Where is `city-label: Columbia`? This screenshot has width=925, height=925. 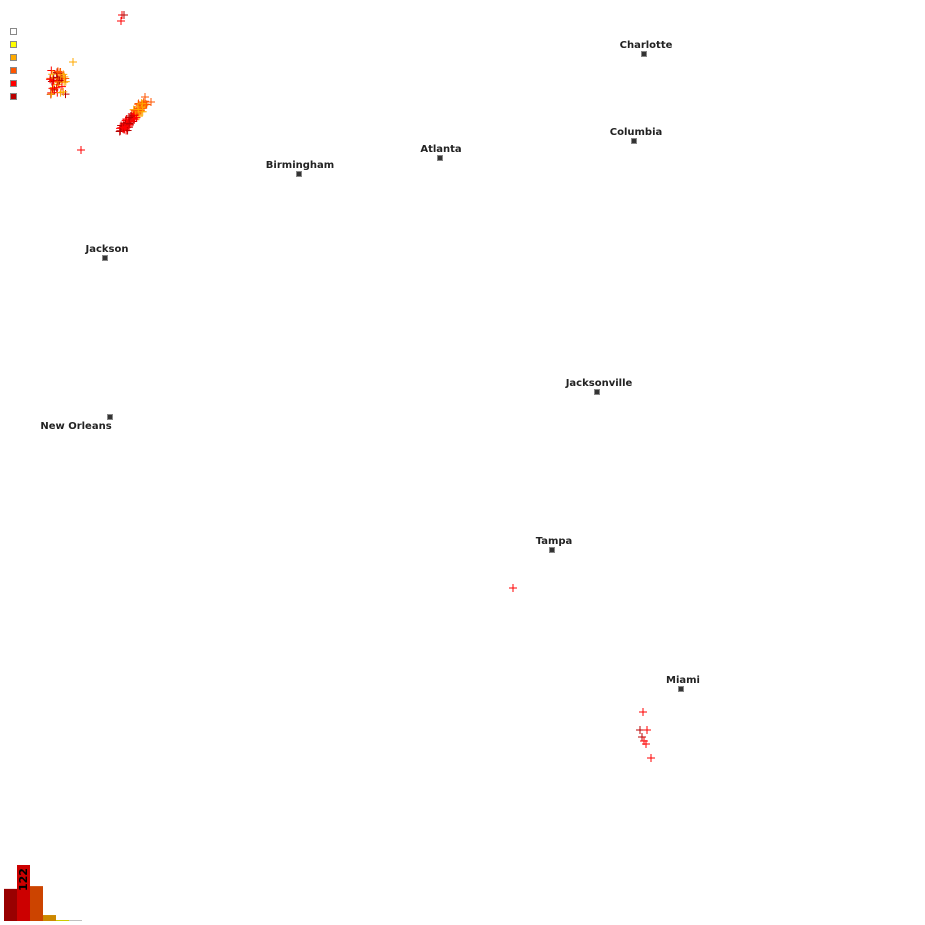 city-label: Columbia is located at coordinates (636, 132).